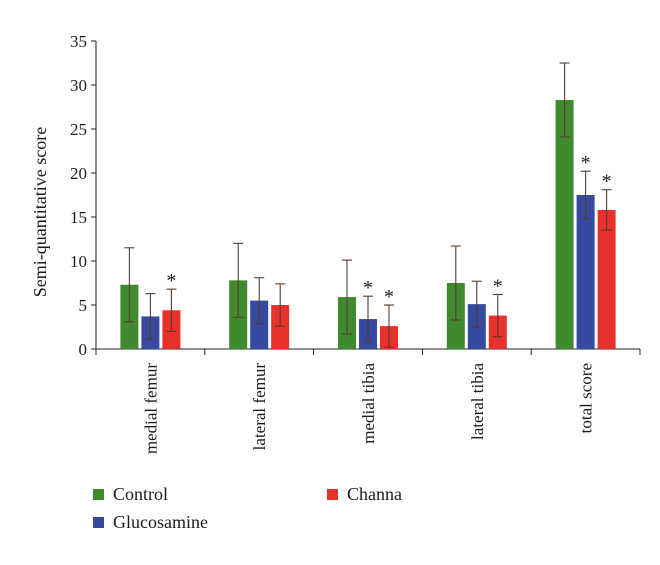  I want to click on x-tick-label: lateral femur, so click(259, 407).